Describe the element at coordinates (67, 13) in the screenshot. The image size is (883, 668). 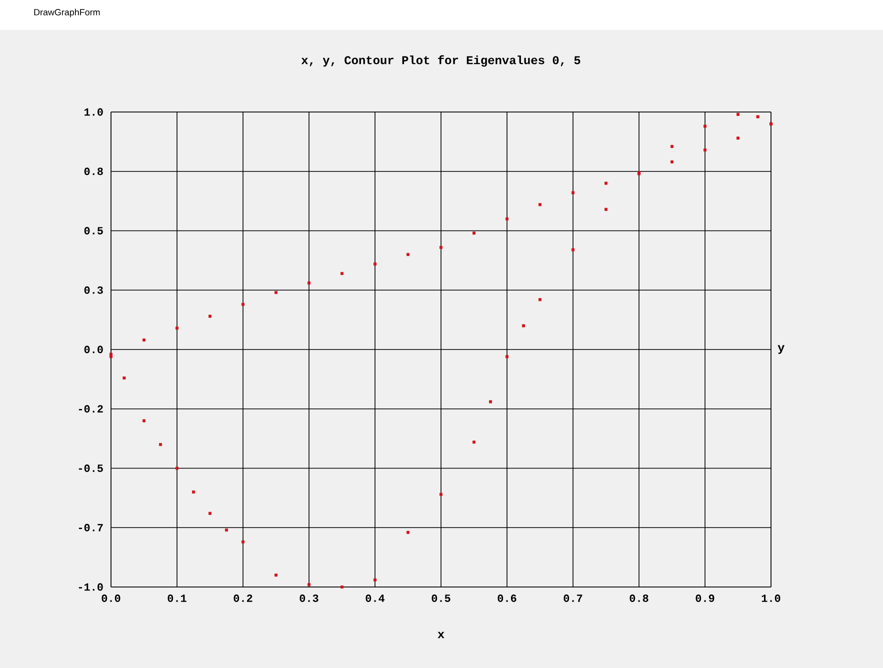
I see `text: DrawGraphForm` at that location.